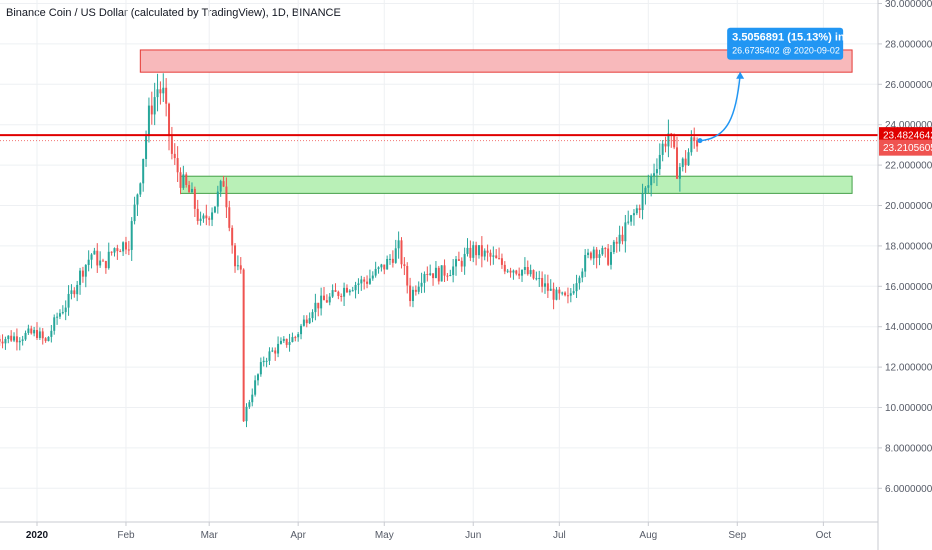 This screenshot has width=932, height=550. What do you see at coordinates (126, 535) in the screenshot?
I see `time-tick-label: Feb` at bounding box center [126, 535].